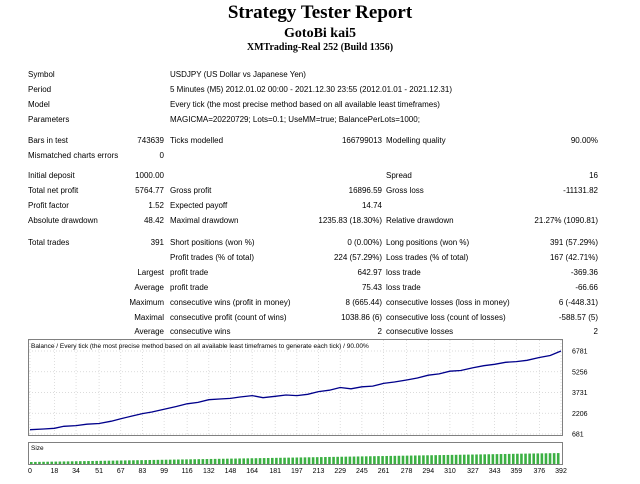 The width and height of the screenshot is (640, 484). Describe the element at coordinates (428, 471) in the screenshot. I see `x-tick-label: 294` at that location.